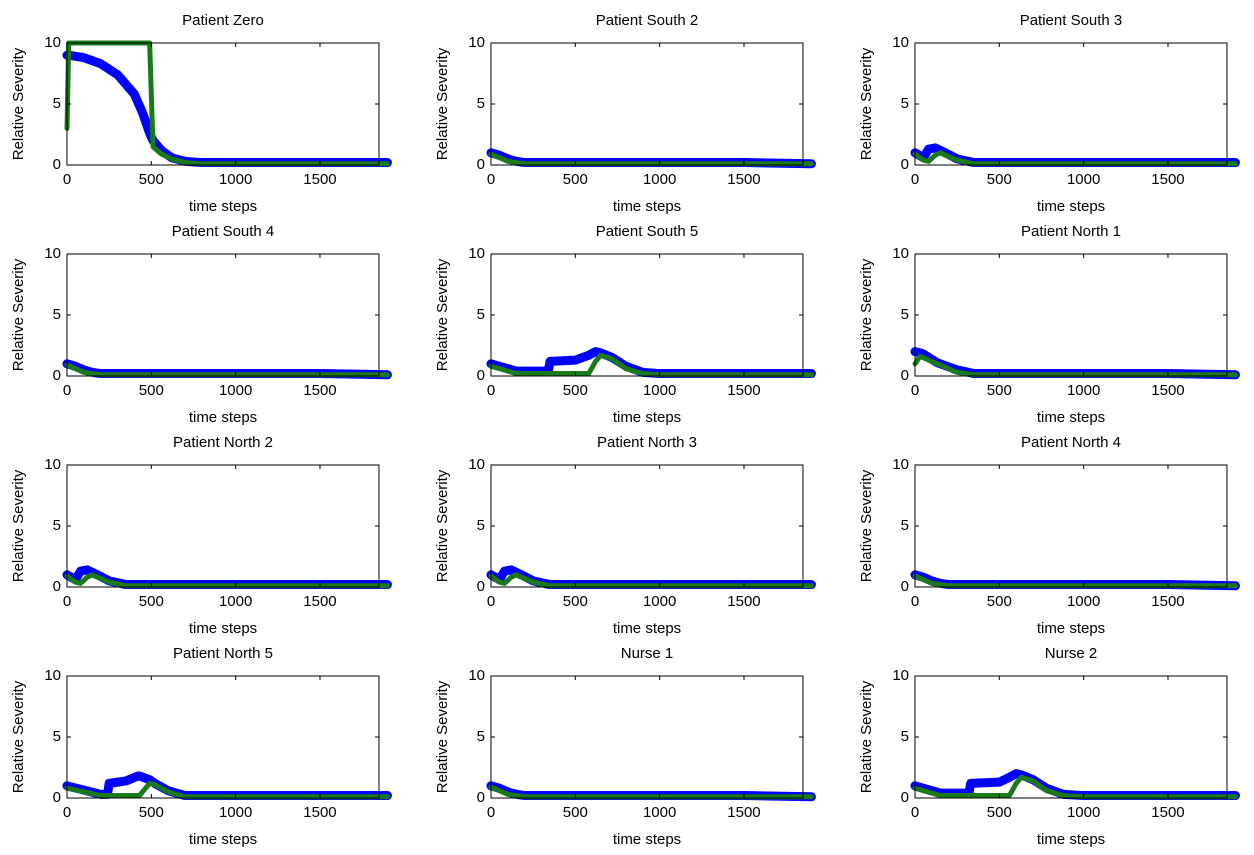  What do you see at coordinates (647, 231) in the screenshot?
I see `chart-title: Patient South 5` at bounding box center [647, 231].